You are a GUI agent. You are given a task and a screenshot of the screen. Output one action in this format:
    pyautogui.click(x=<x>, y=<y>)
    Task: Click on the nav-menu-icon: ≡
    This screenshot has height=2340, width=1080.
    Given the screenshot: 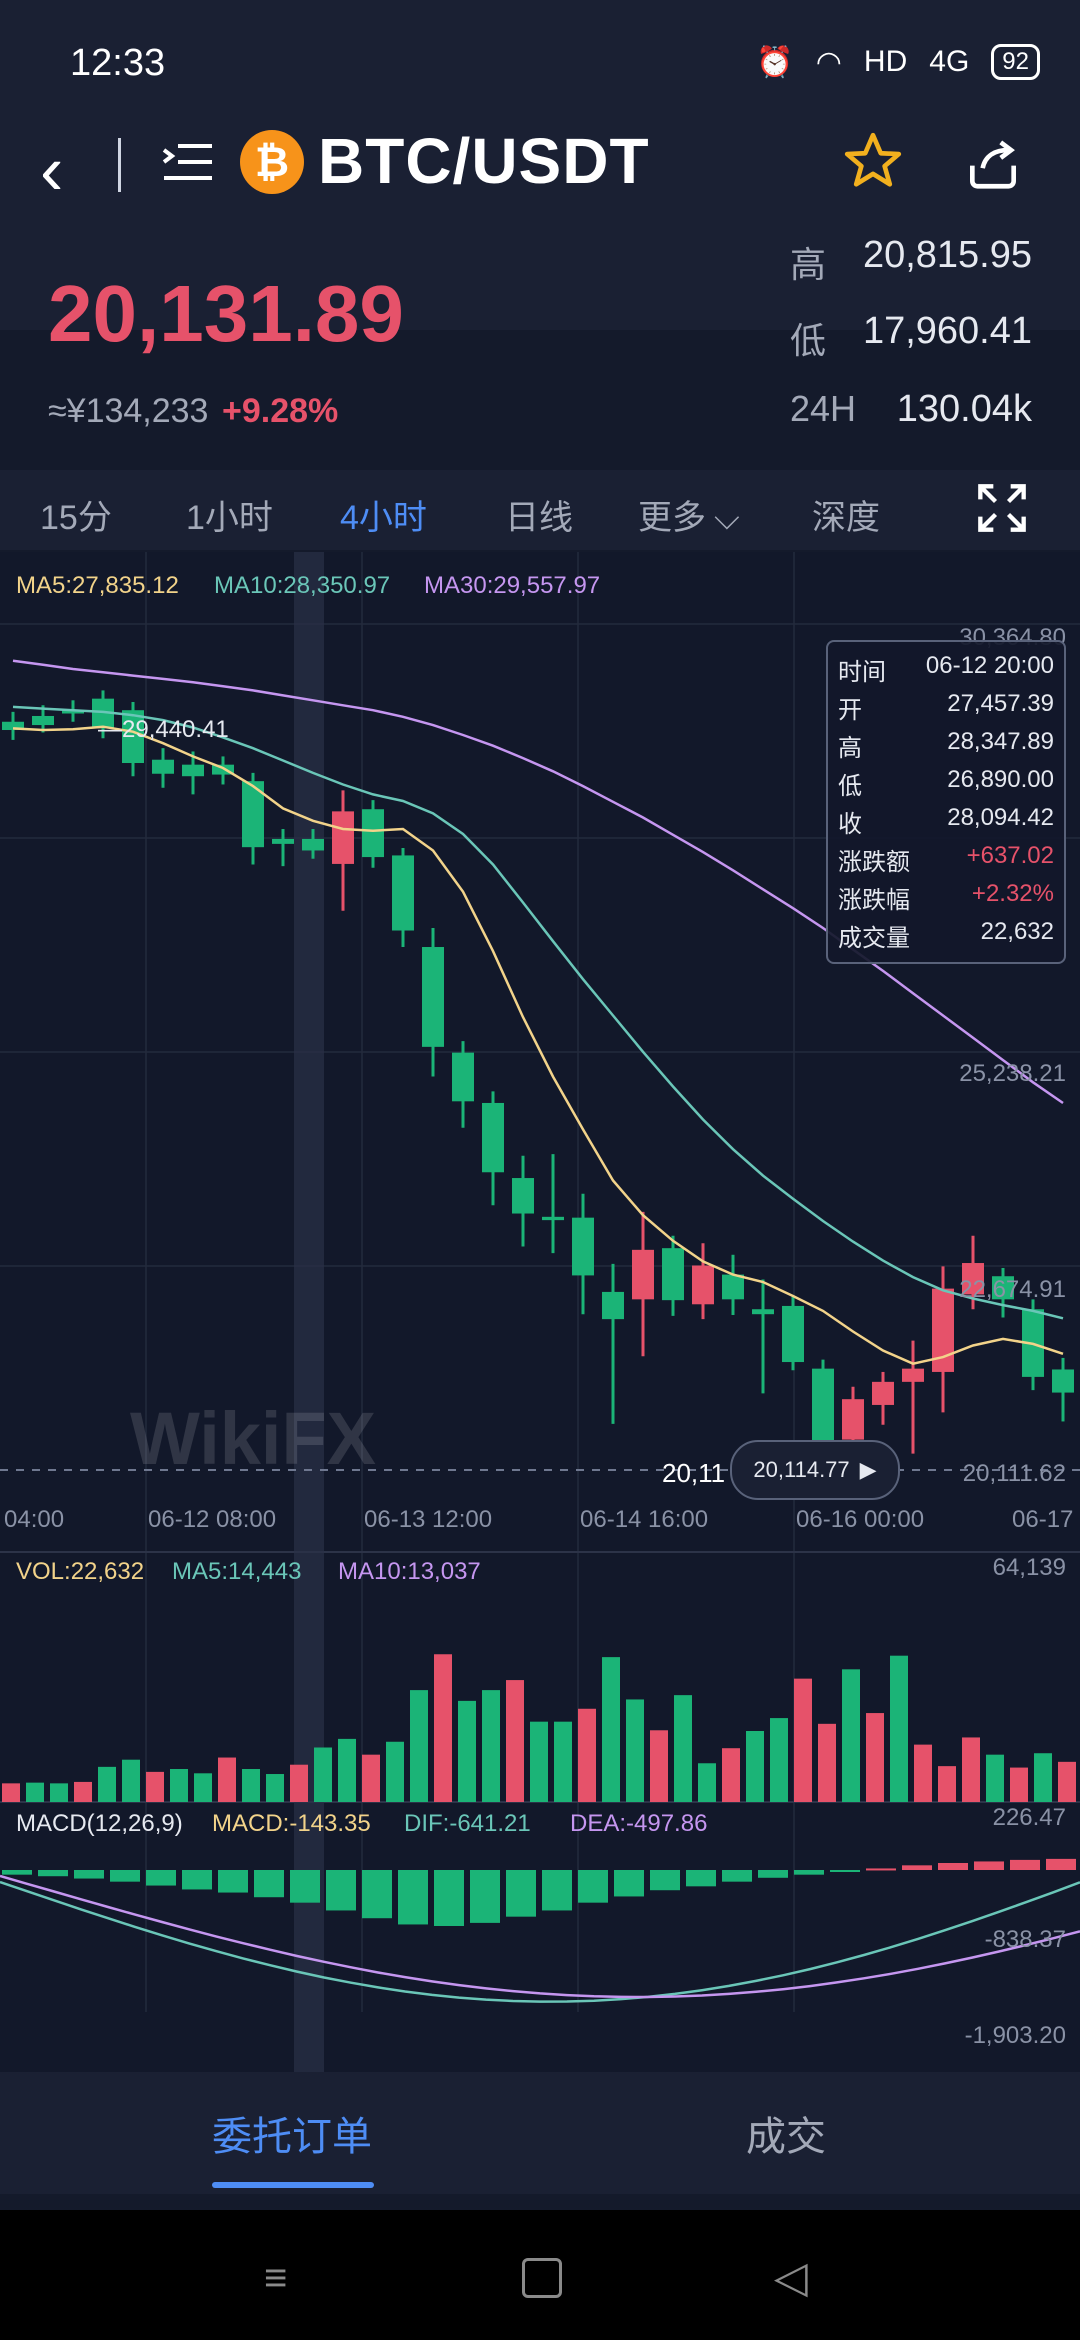 What is the action you would take?
    pyautogui.click(x=276, y=2278)
    